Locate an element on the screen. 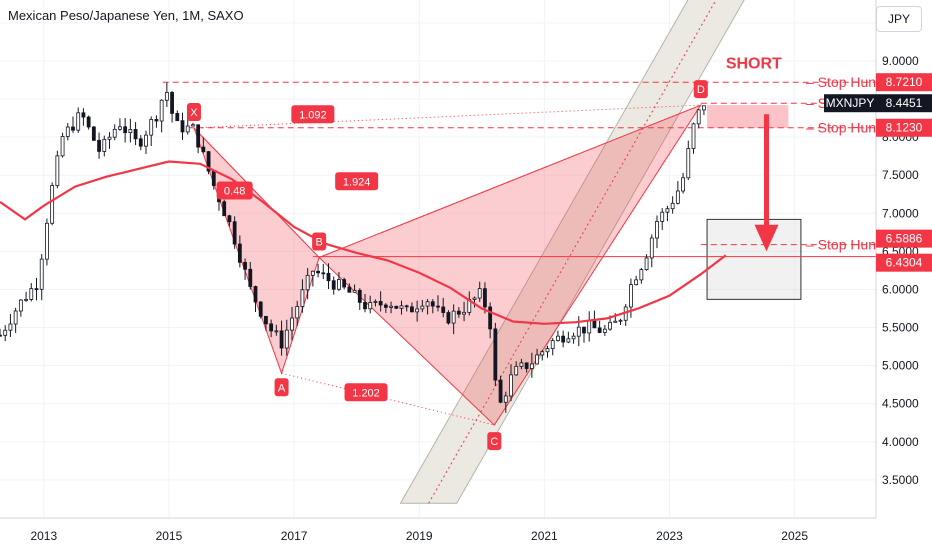 This screenshot has height=555, width=932. point-label: B is located at coordinates (318, 242).